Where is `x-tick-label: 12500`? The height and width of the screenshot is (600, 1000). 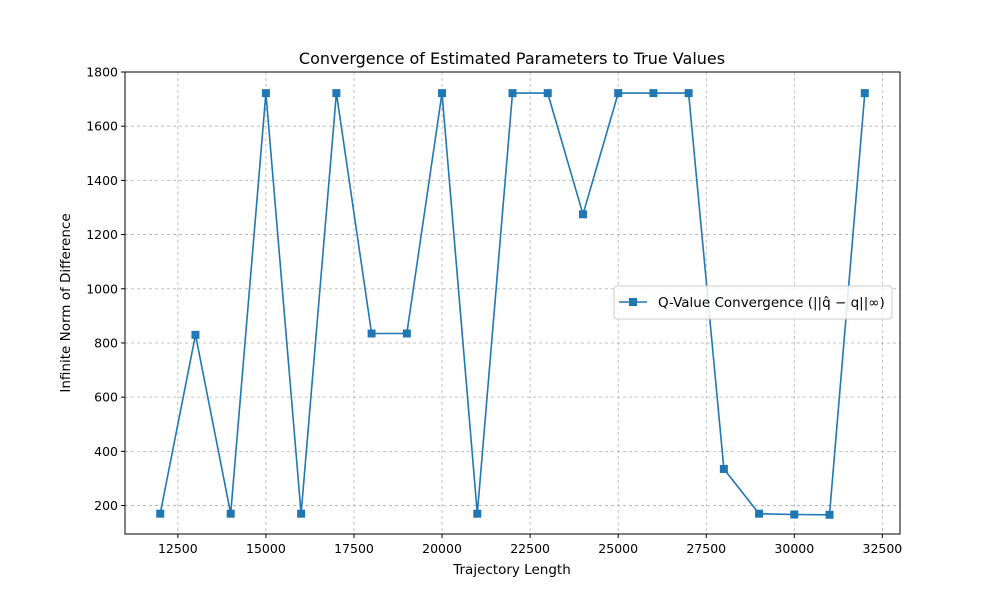 x-tick-label: 12500 is located at coordinates (178, 548).